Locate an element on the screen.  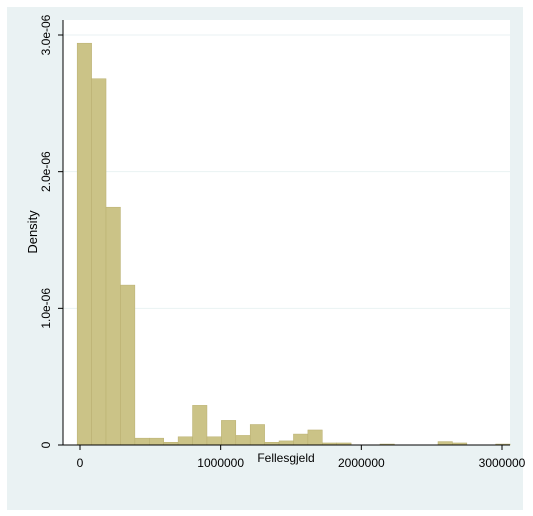
y-tick-label: 1.0e-06 is located at coordinates (46, 308).